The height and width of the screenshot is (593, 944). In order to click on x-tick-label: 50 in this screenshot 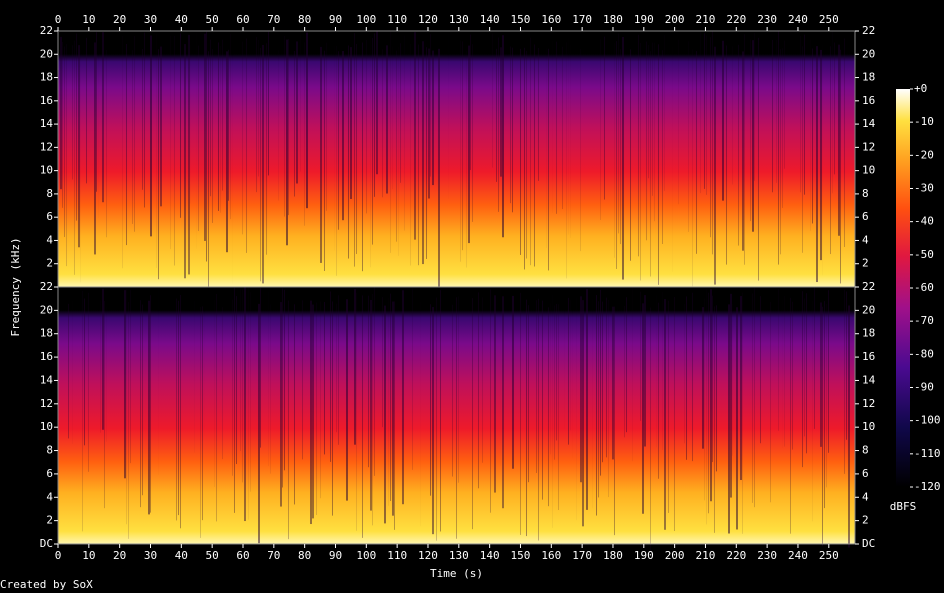, I will do `click(212, 19)`.